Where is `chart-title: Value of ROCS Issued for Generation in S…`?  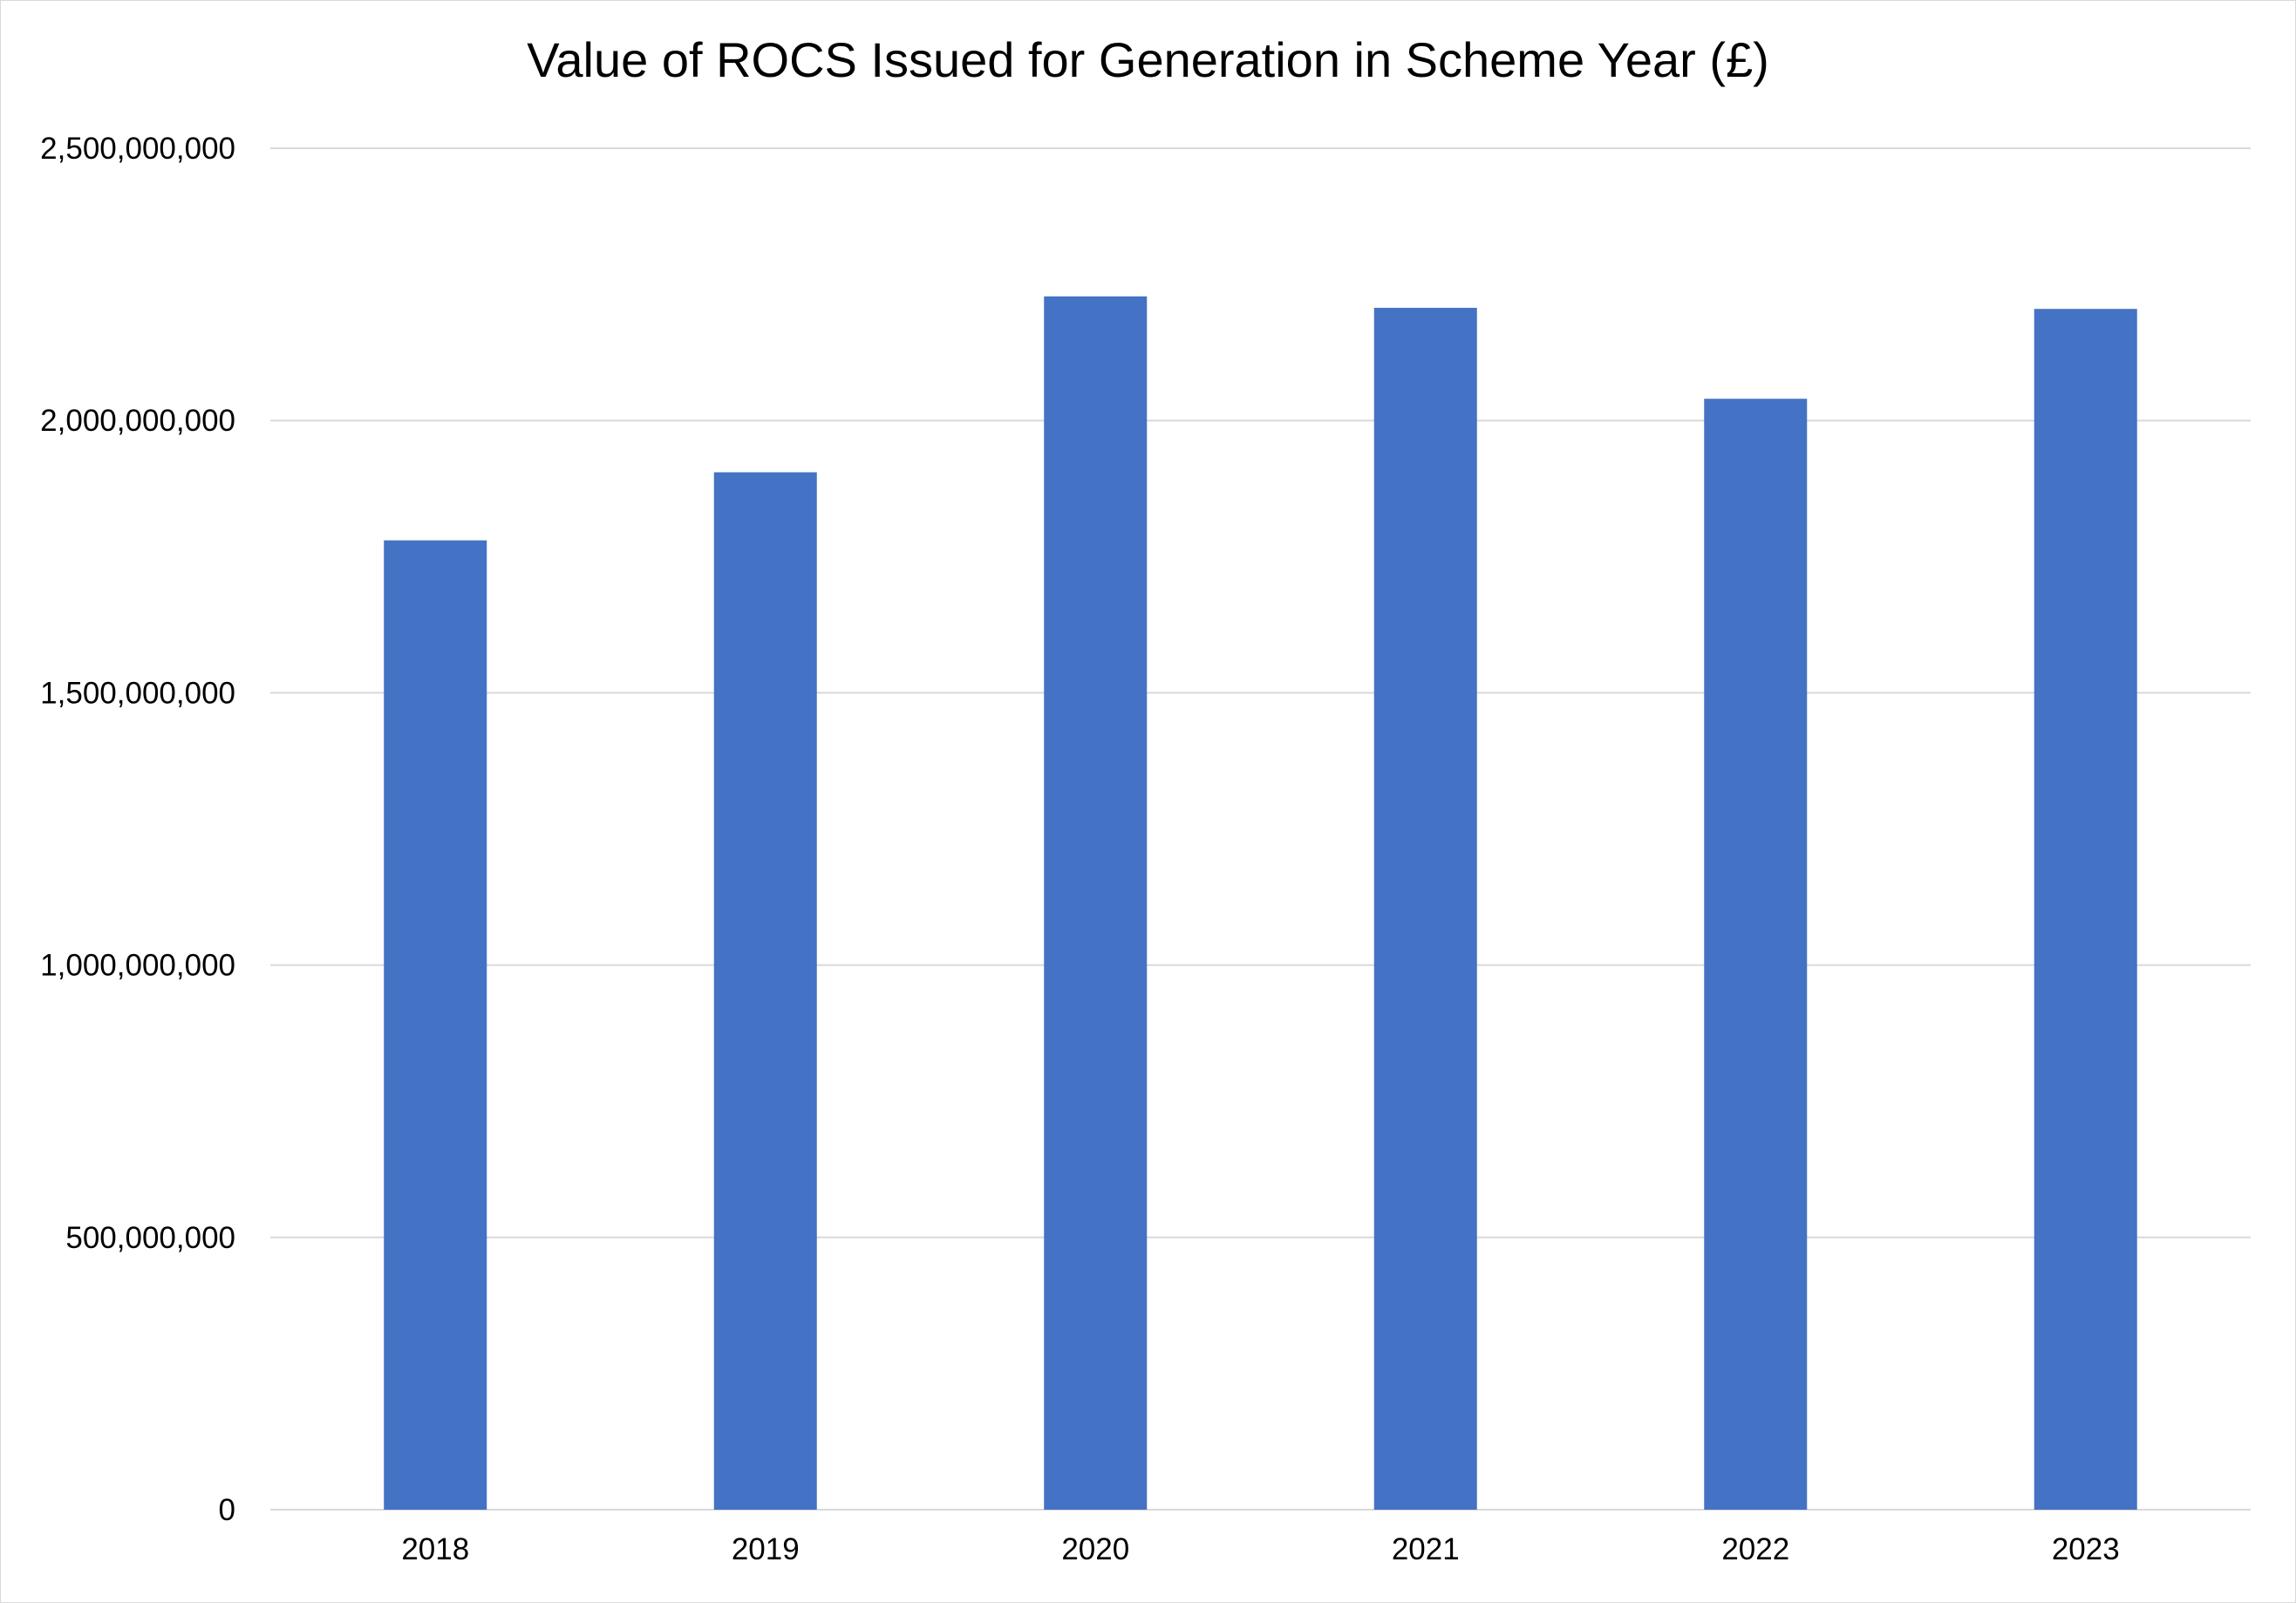 chart-title: Value of ROCS Issued for Generation in S… is located at coordinates (1148, 59).